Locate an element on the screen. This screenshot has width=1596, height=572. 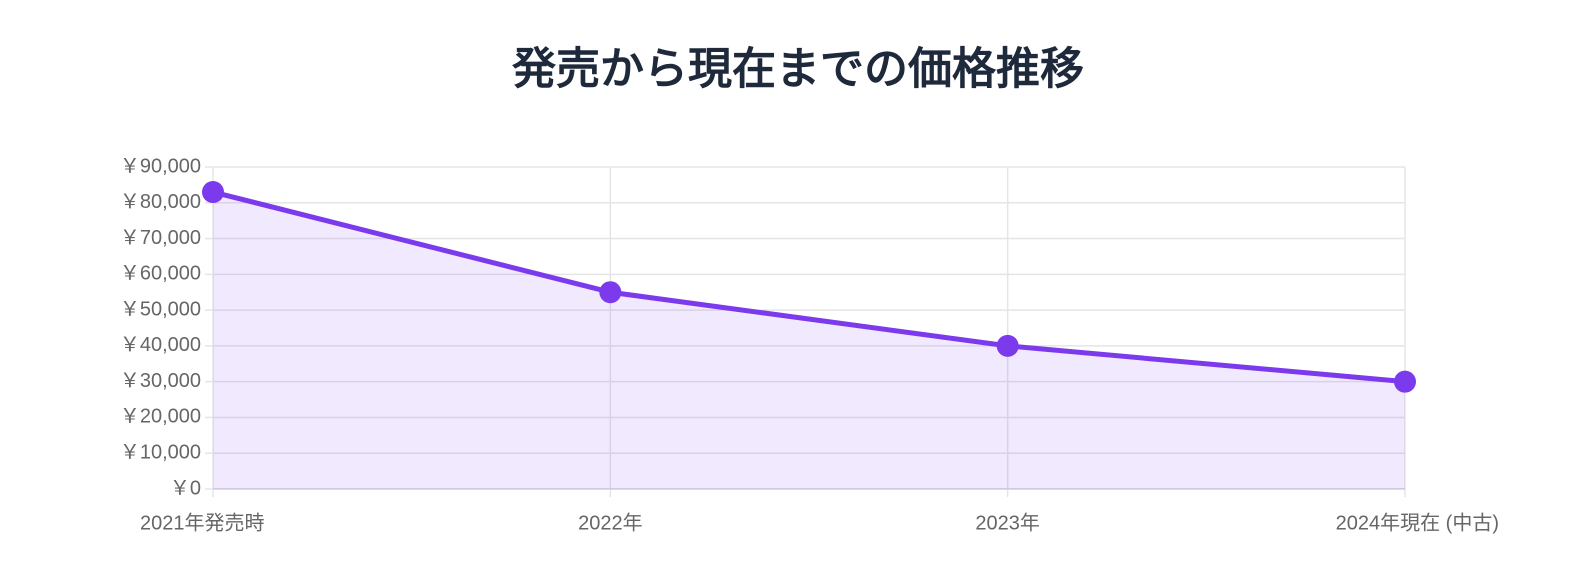
x-tick-label: 2024年現在 (中古) is located at coordinates (1417, 522).